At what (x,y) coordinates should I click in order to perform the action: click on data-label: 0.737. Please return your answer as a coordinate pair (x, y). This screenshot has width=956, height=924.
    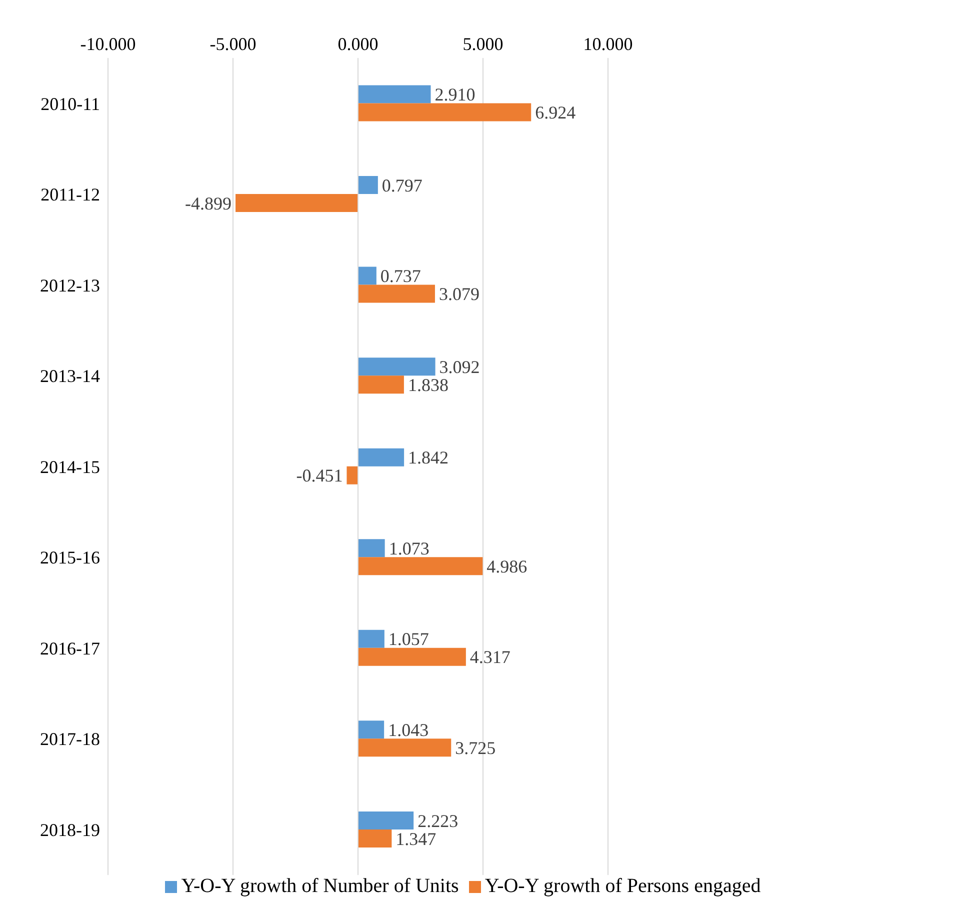
    Looking at the image, I should click on (400, 276).